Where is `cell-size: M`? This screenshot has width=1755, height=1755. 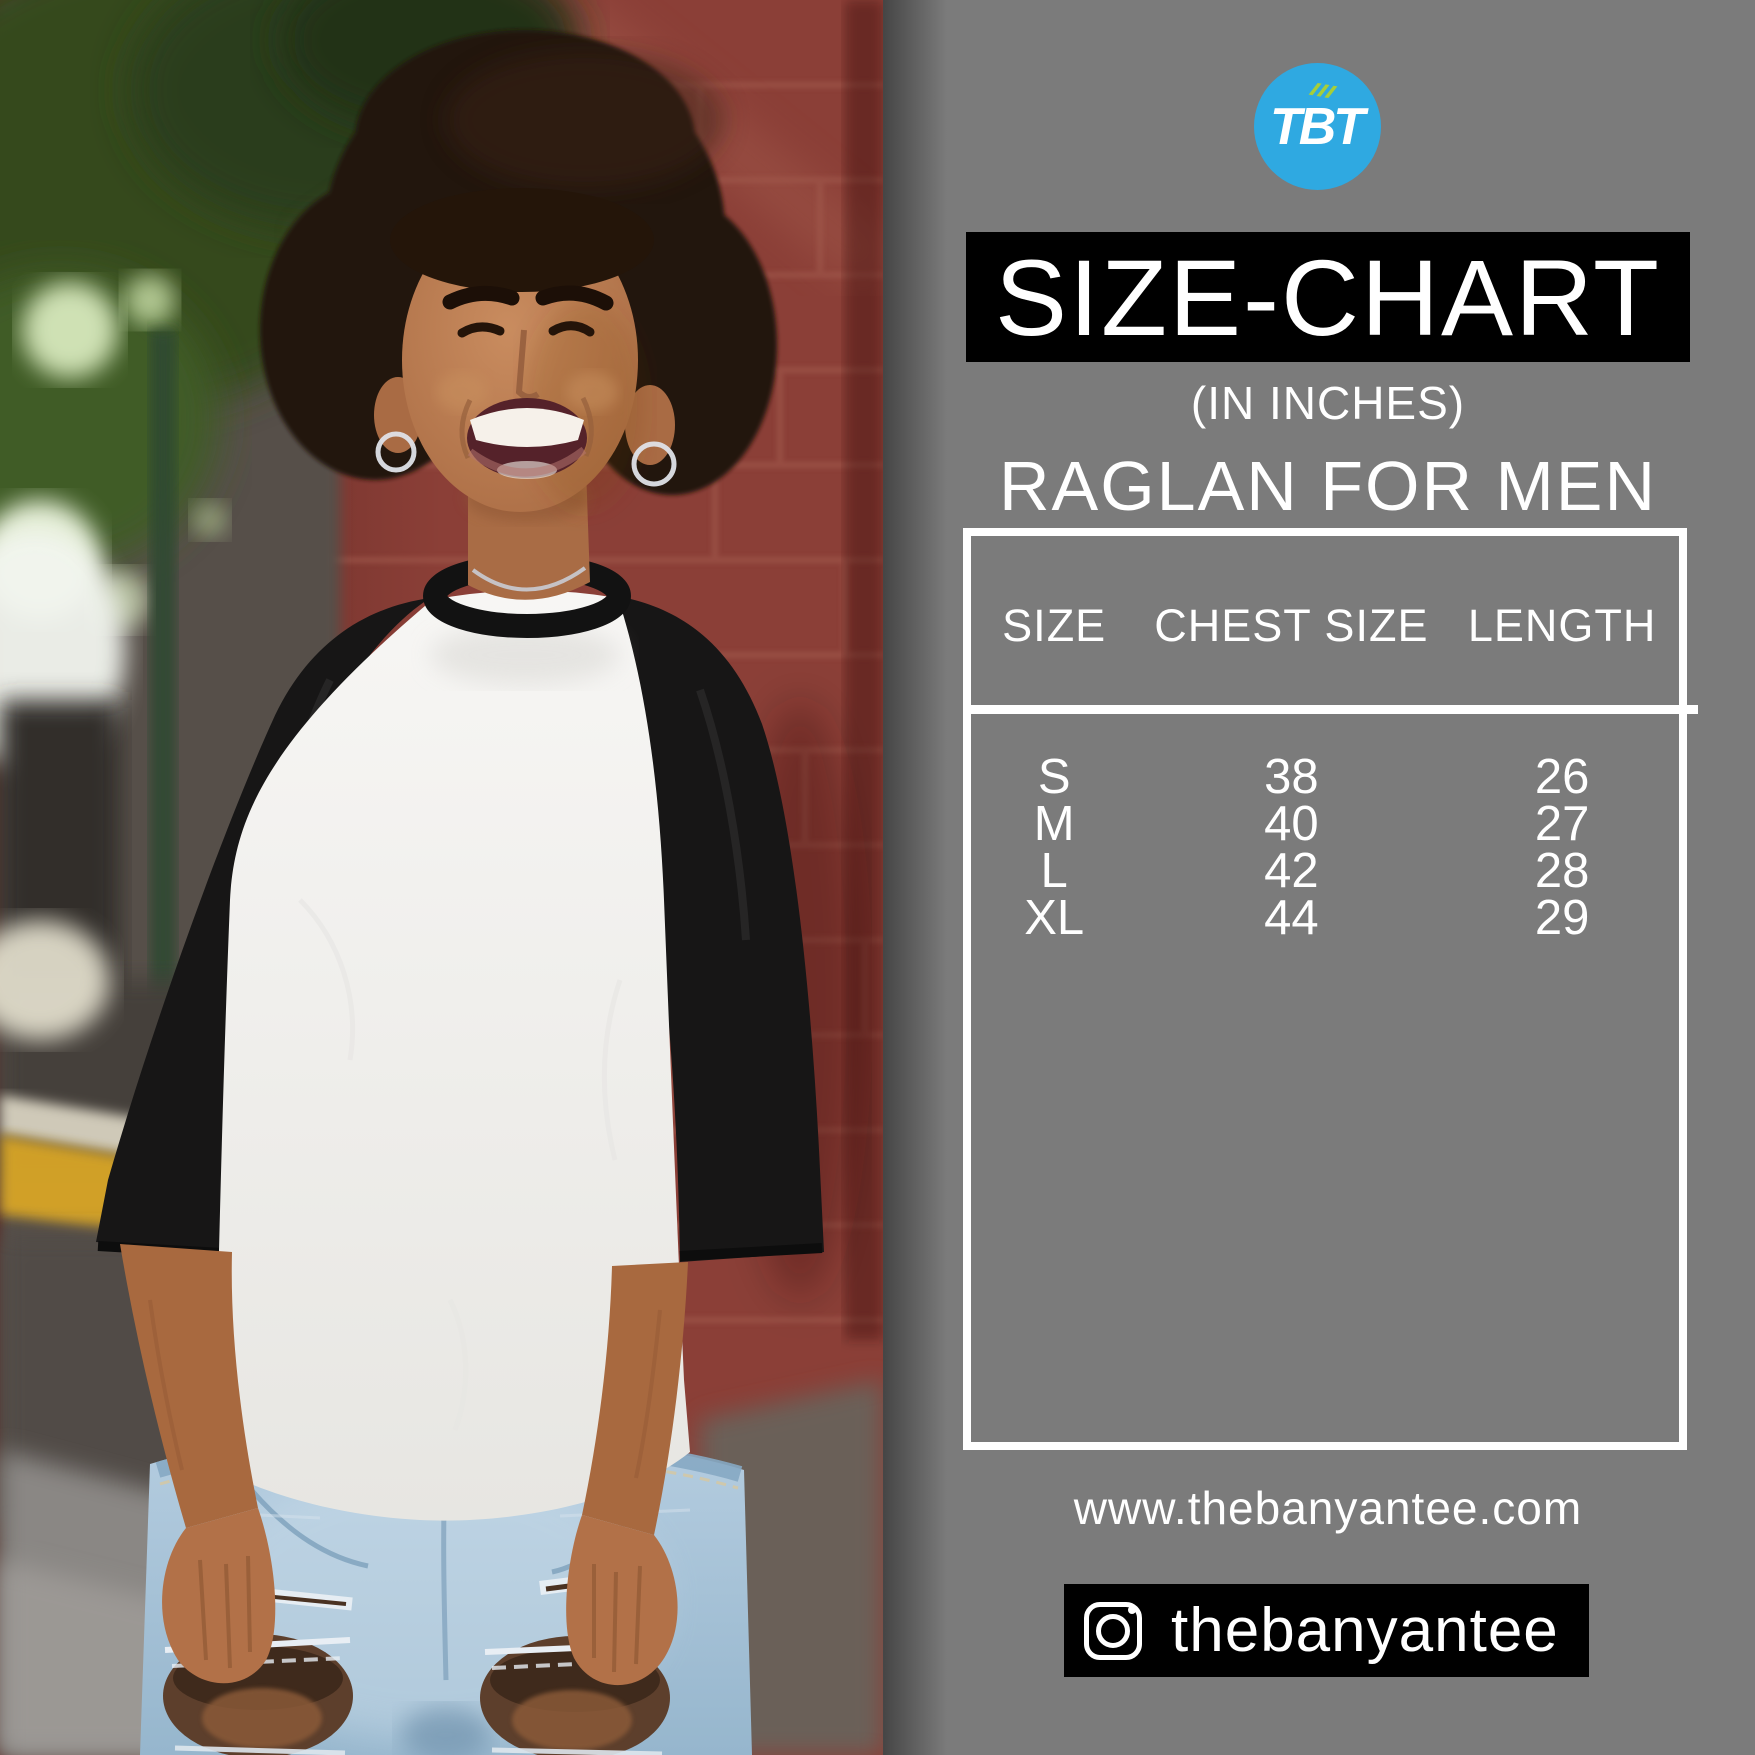 cell-size: M is located at coordinates (1054, 824).